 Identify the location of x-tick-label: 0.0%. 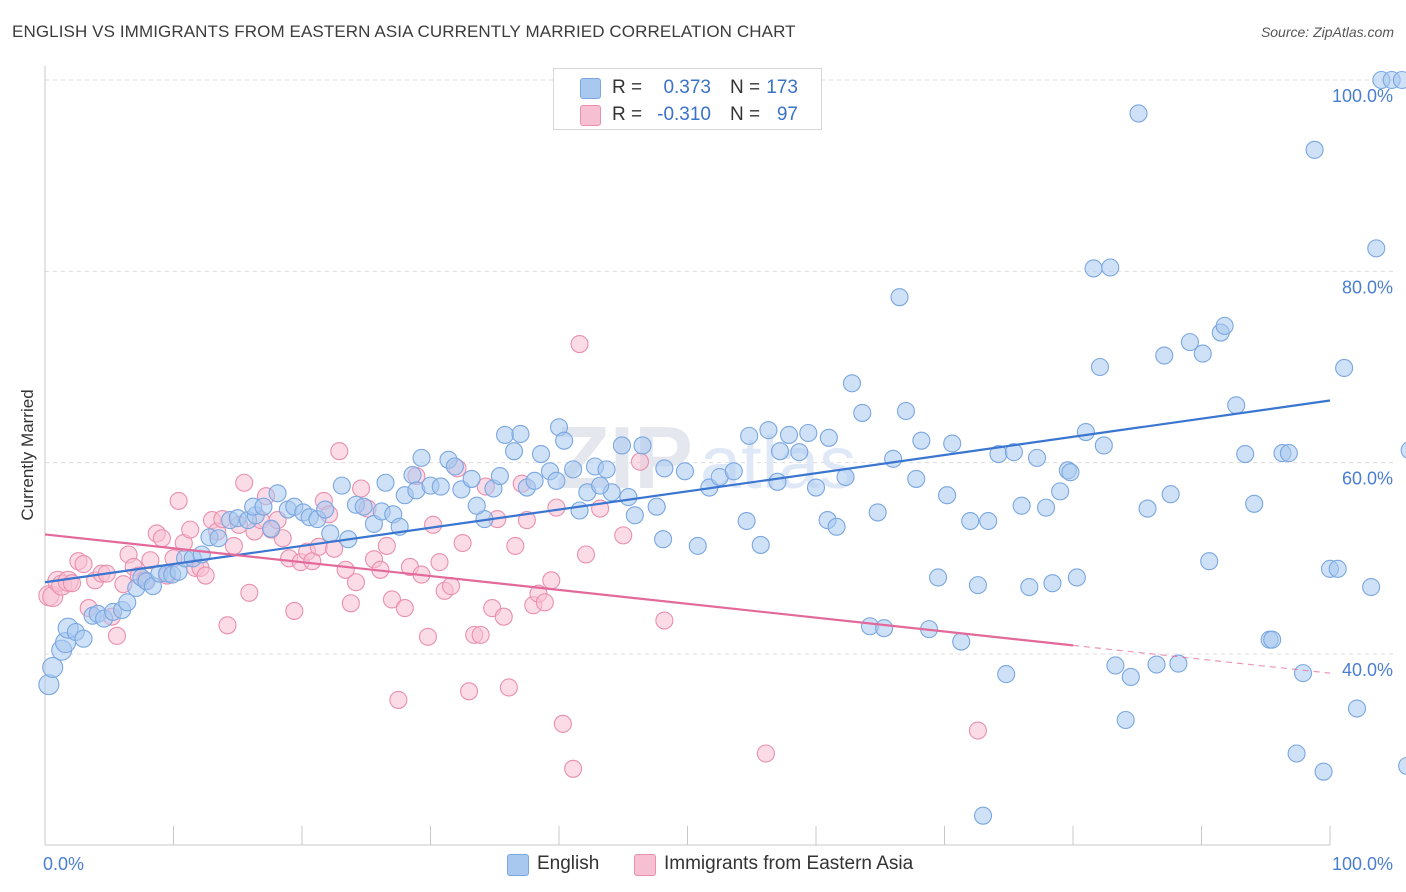
(63, 864).